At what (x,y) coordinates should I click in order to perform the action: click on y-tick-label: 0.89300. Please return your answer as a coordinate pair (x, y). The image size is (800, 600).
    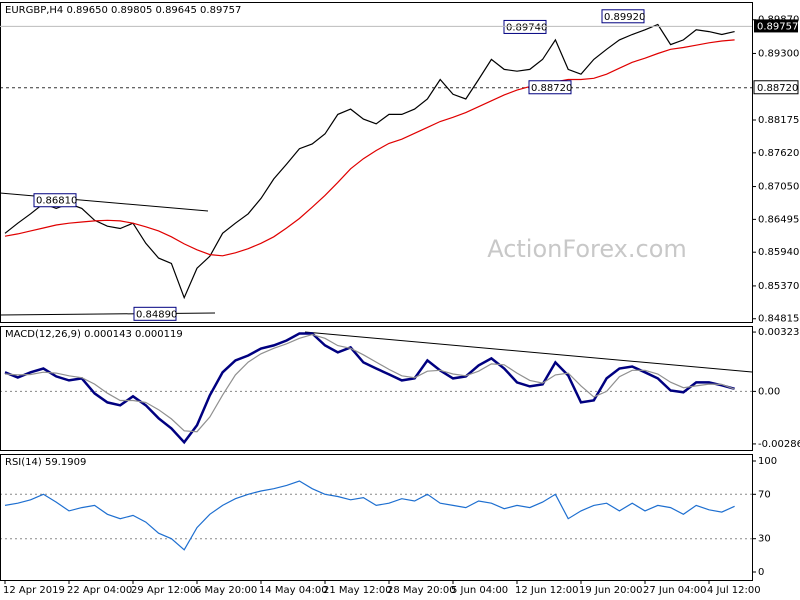
    Looking at the image, I should click on (778, 53).